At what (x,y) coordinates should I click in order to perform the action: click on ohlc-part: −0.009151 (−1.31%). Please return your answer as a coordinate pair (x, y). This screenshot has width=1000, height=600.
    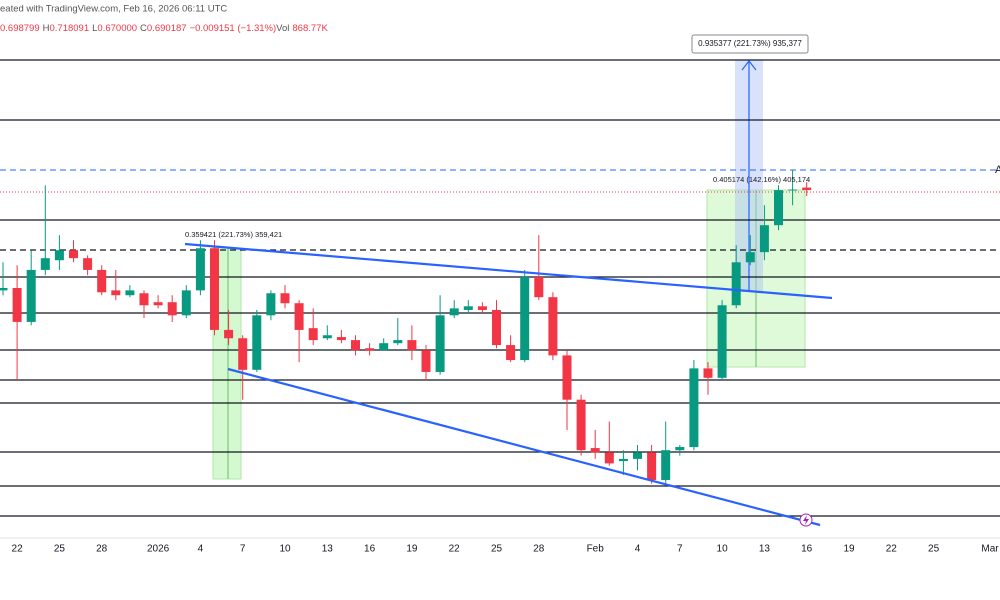
    Looking at the image, I should click on (233, 28).